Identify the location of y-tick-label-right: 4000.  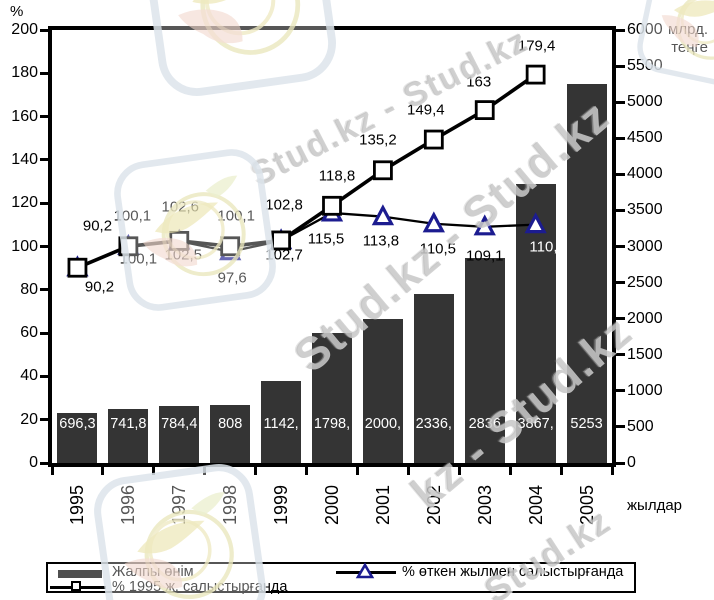
(645, 174).